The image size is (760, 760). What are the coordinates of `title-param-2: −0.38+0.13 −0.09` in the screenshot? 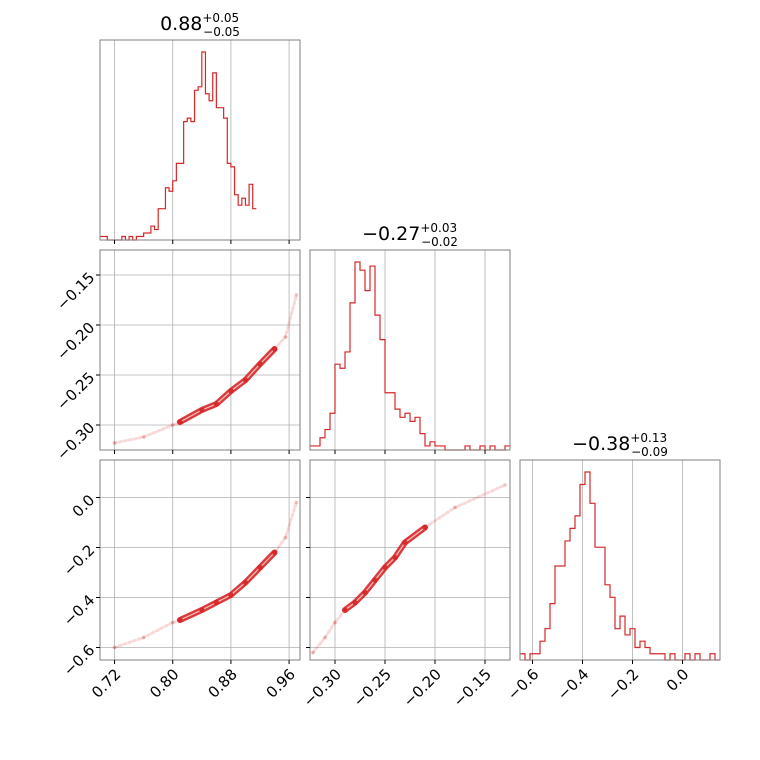 It's located at (620, 445).